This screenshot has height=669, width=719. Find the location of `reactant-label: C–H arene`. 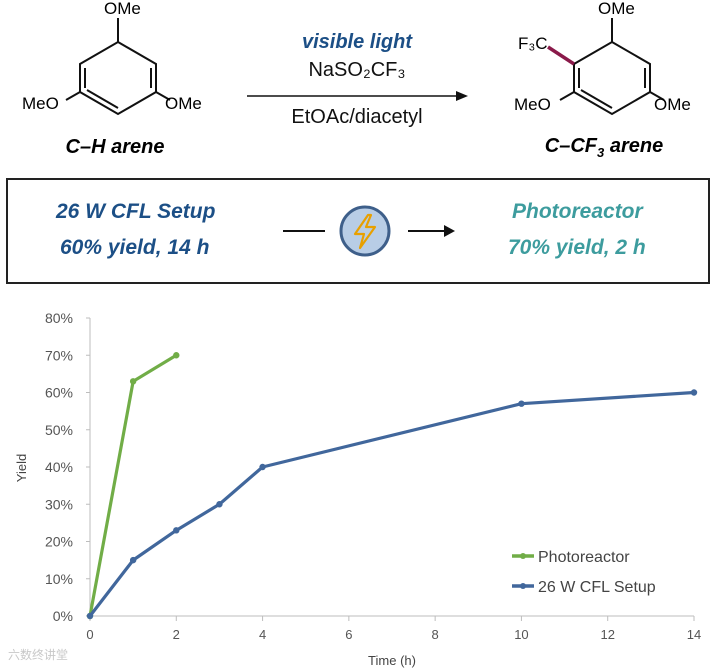

reactant-label: C–H arene is located at coordinates (115, 147).